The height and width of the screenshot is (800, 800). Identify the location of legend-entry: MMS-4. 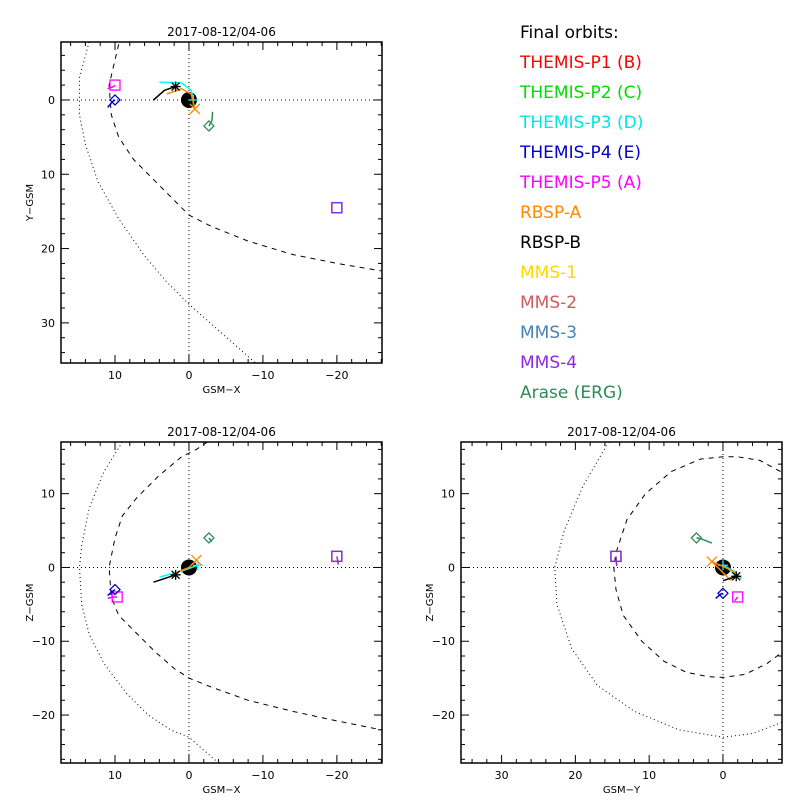
(549, 363).